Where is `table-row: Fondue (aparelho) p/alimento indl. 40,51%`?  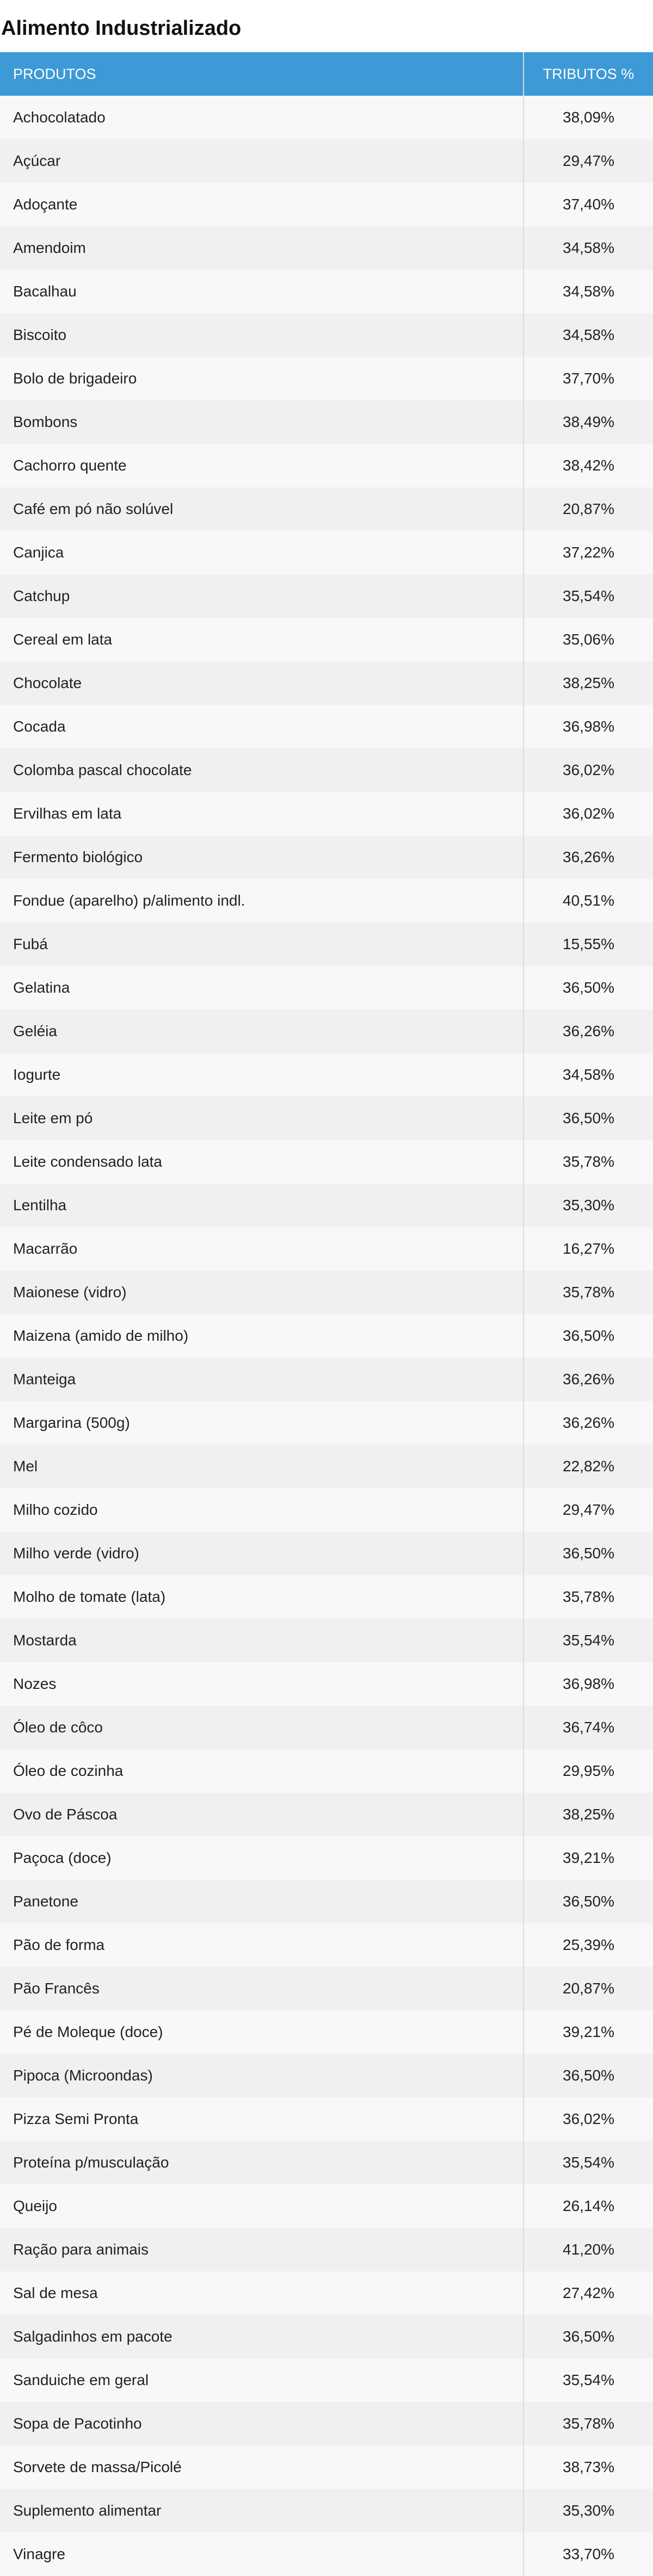
table-row: Fondue (aparelho) p/alimento indl. 40,51% is located at coordinates (326, 900).